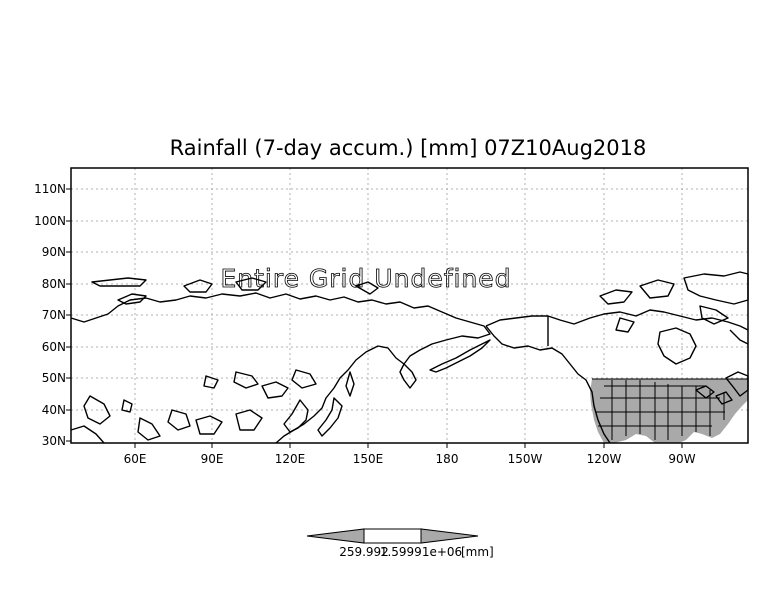 Image resolution: width=784 pixels, height=612 pixels. I want to click on colorbar-left-arrow, so click(335, 536).